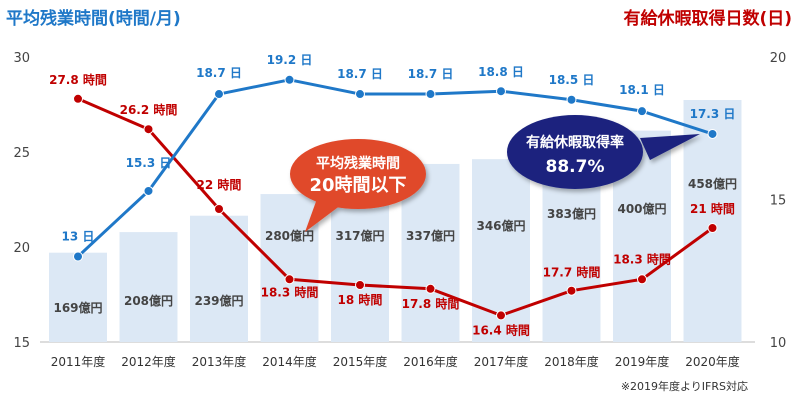 The height and width of the screenshot is (400, 800). What do you see at coordinates (575, 142) in the screenshot?
I see `callout-leave-line1: 有給休暇取得率` at bounding box center [575, 142].